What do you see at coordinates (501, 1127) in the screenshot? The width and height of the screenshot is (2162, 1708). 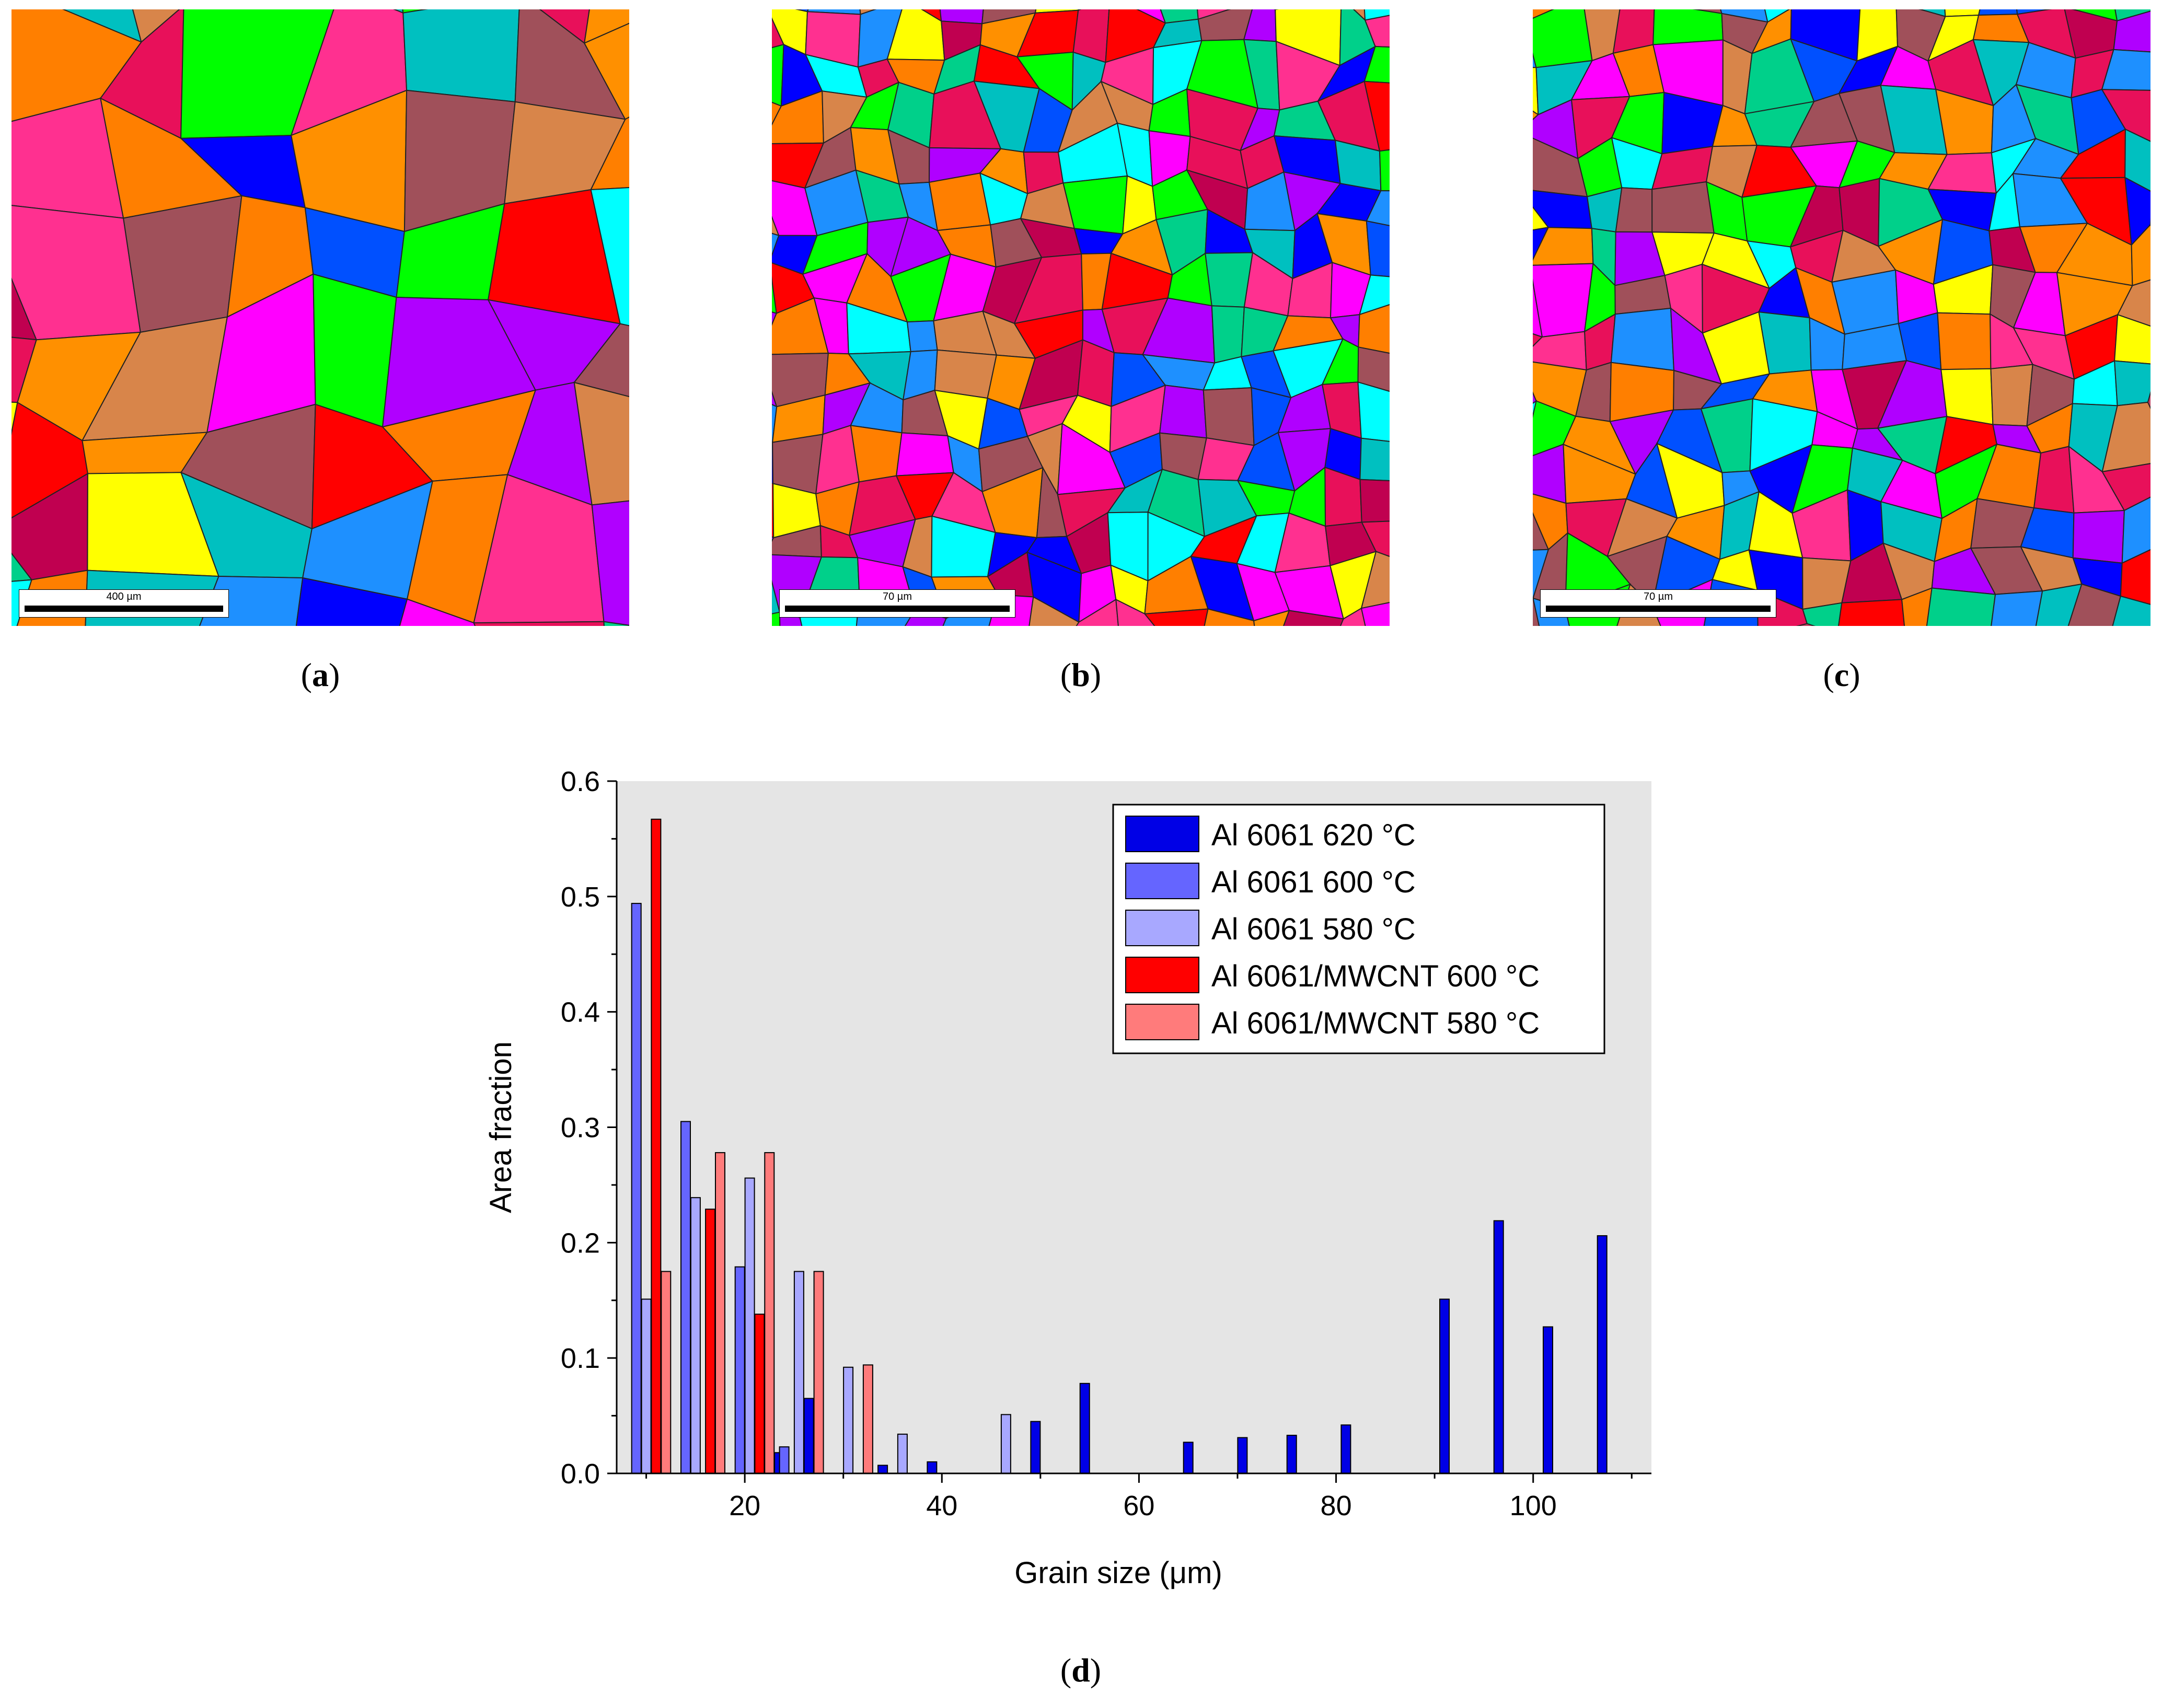 I see `y-axis-label: Area fraction` at bounding box center [501, 1127].